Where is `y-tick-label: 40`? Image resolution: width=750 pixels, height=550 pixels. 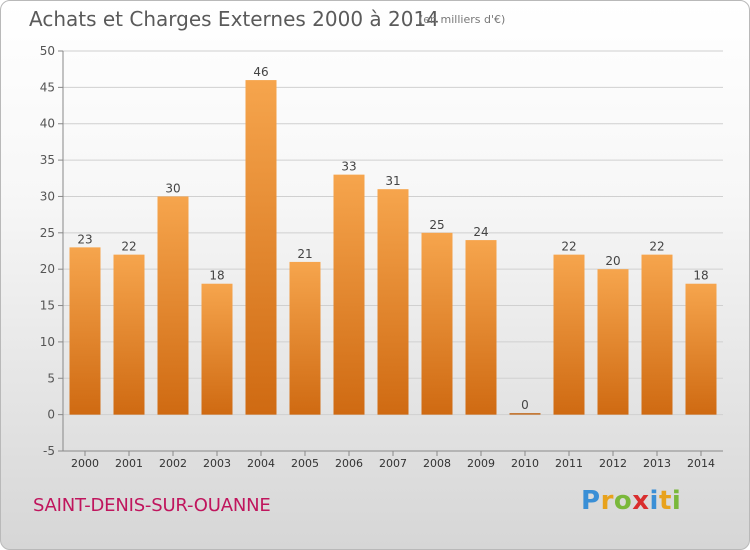
y-tick-label: 40 is located at coordinates (47, 124).